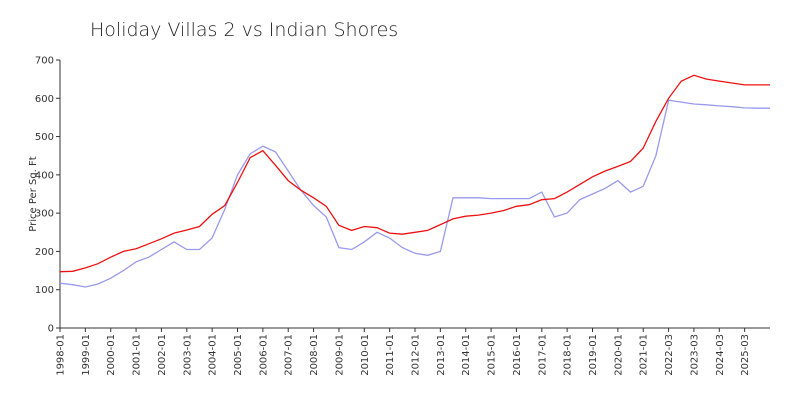 The image size is (800, 400). I want to click on x-tick-label: 2003-01, so click(187, 355).